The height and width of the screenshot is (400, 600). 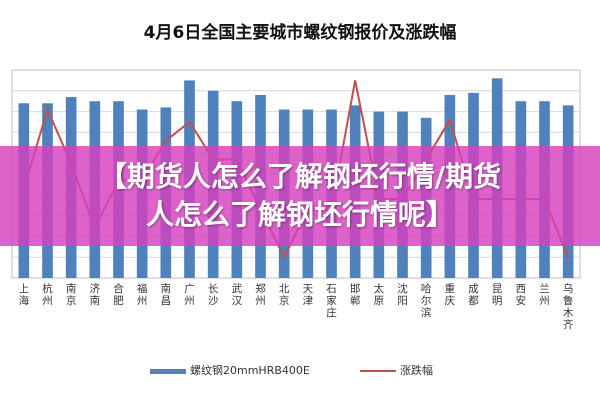 What do you see at coordinates (118, 294) in the screenshot?
I see `x-tick-label: 合肥` at bounding box center [118, 294].